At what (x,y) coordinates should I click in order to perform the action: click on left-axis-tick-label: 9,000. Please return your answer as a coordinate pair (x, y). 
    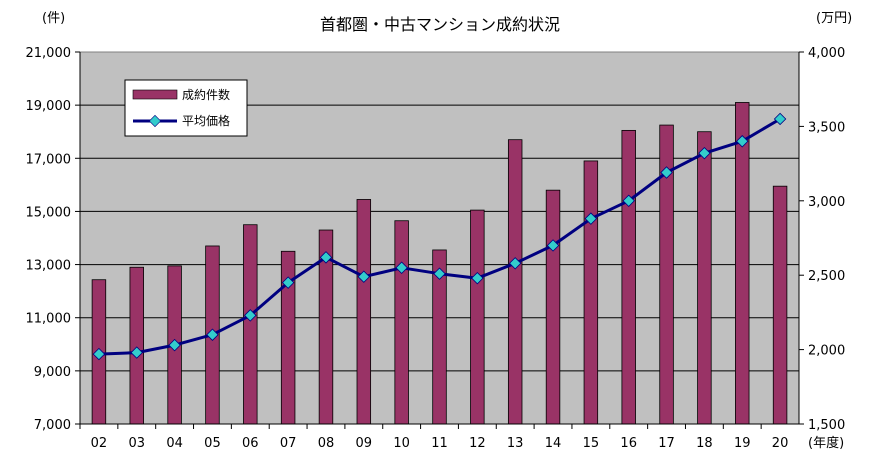
    Looking at the image, I should click on (52, 372).